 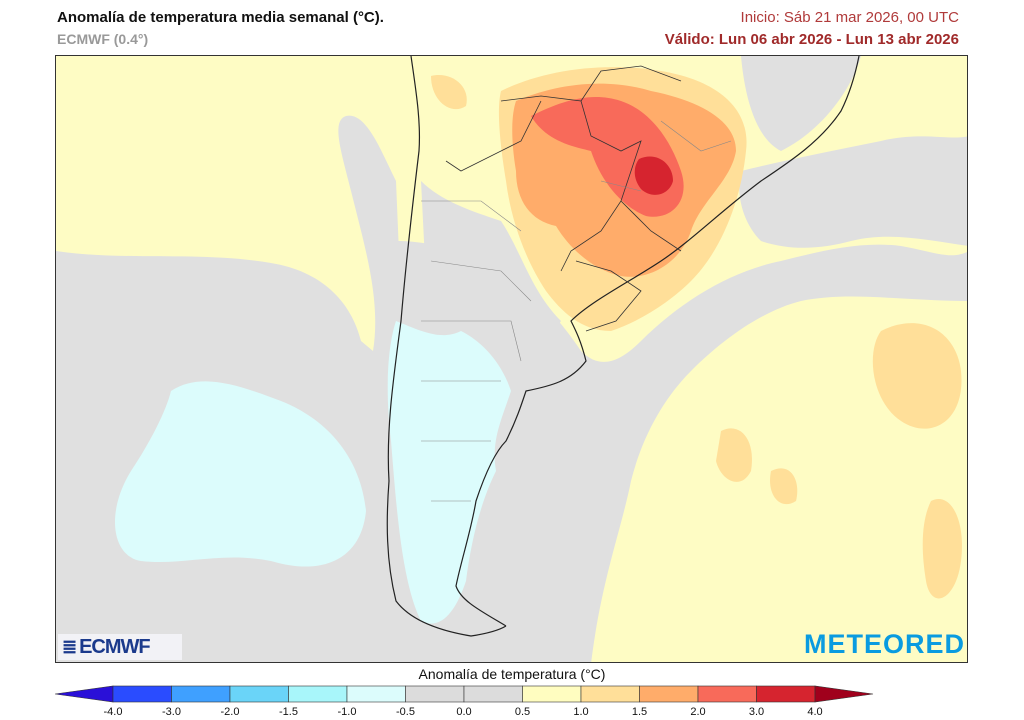 I want to click on cool-area-pacific, so click(x=240, y=474).